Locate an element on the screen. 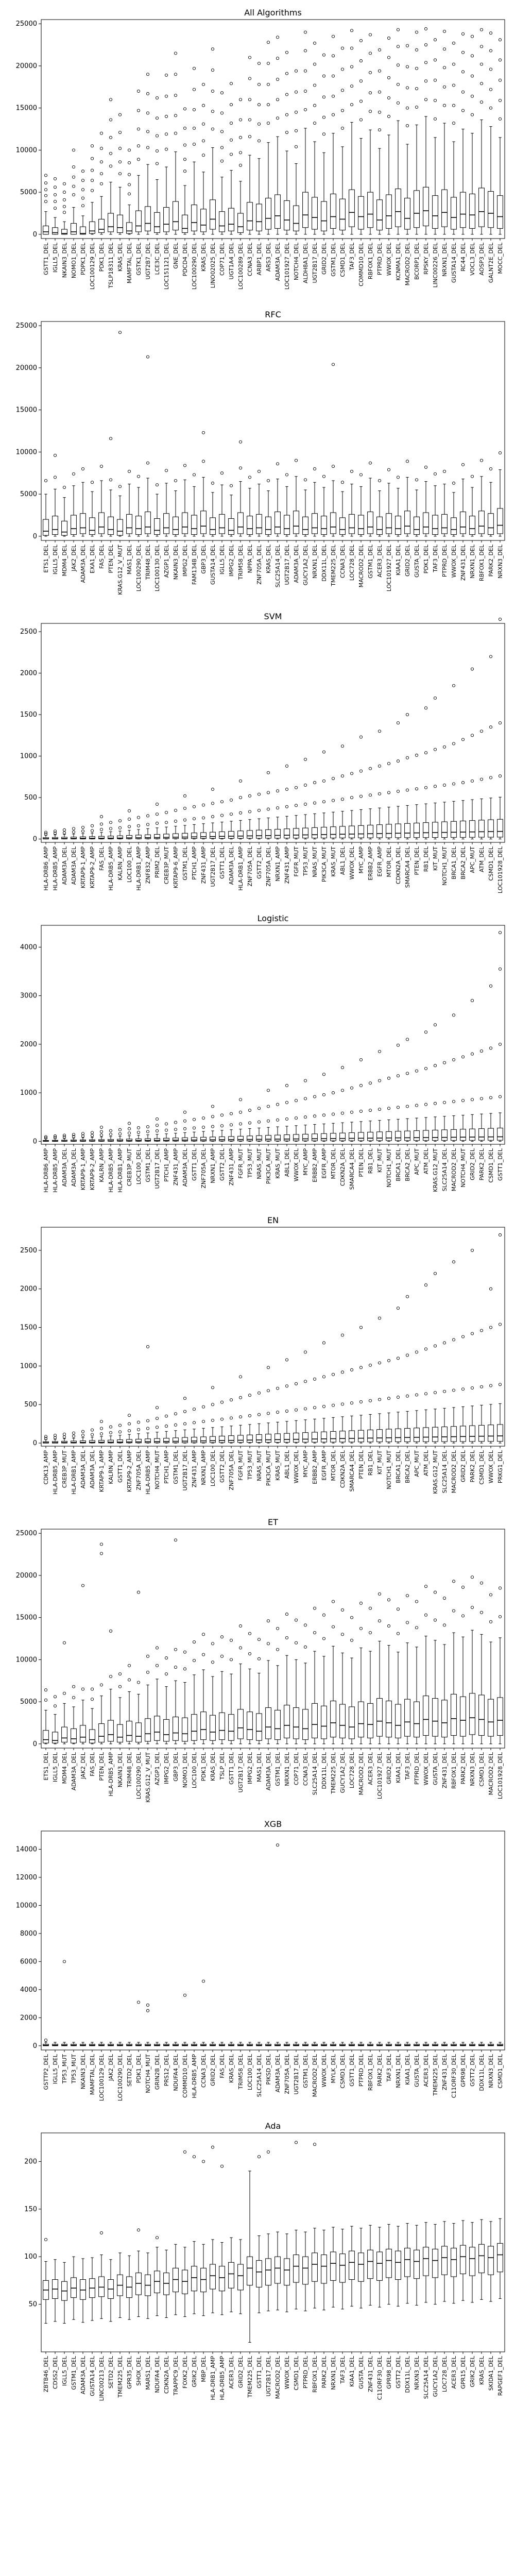 Image resolution: width=515 pixels, height=2576 pixels. x-tick-label: SLC25A14_DEL is located at coordinates (444, 1471).